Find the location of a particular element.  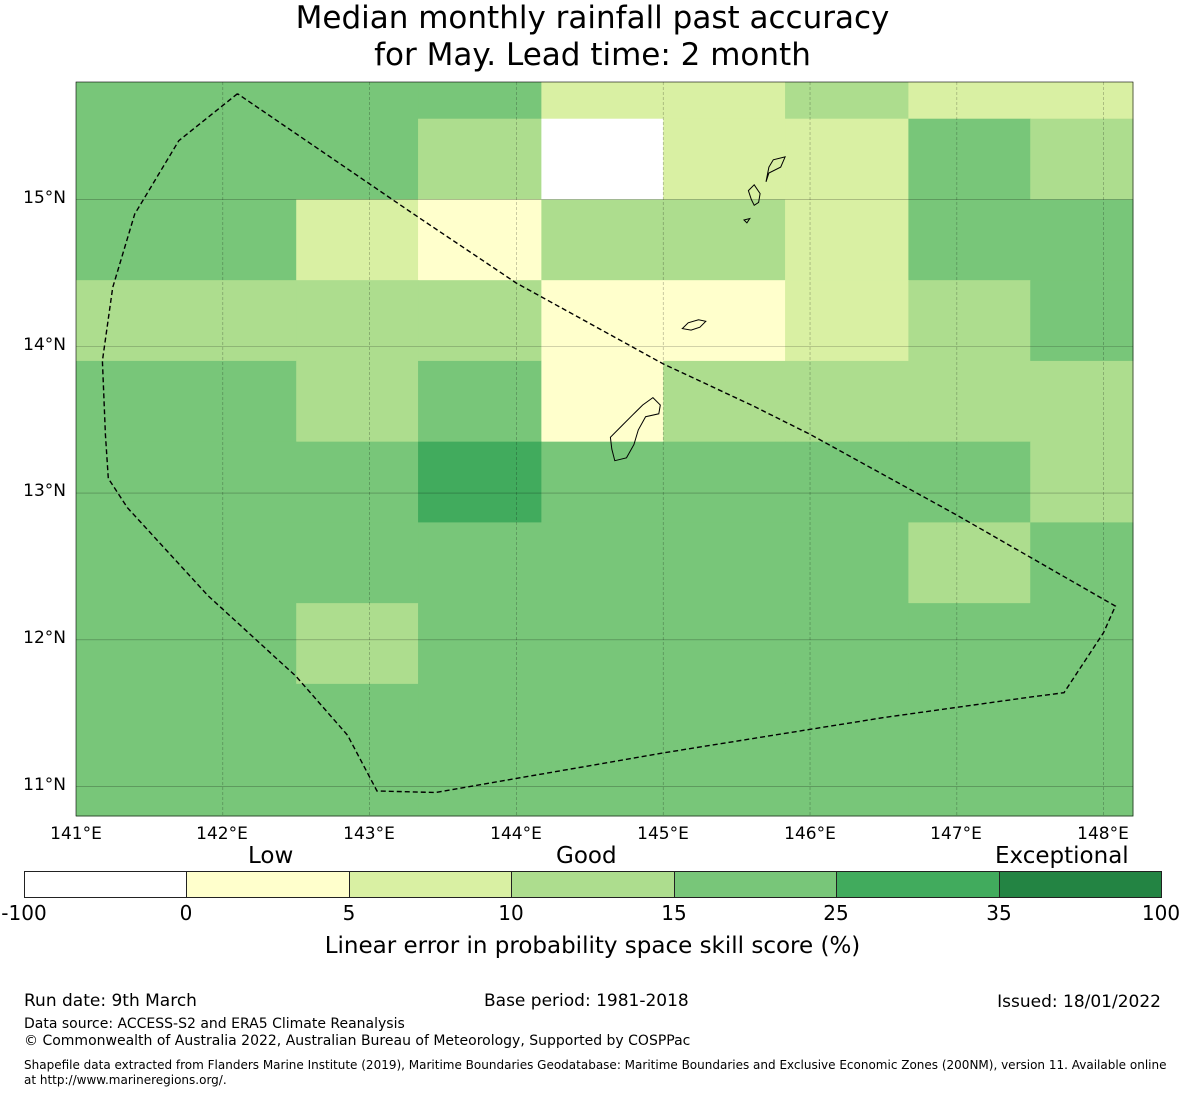

colorbar-tick-label: 35 is located at coordinates (999, 913).